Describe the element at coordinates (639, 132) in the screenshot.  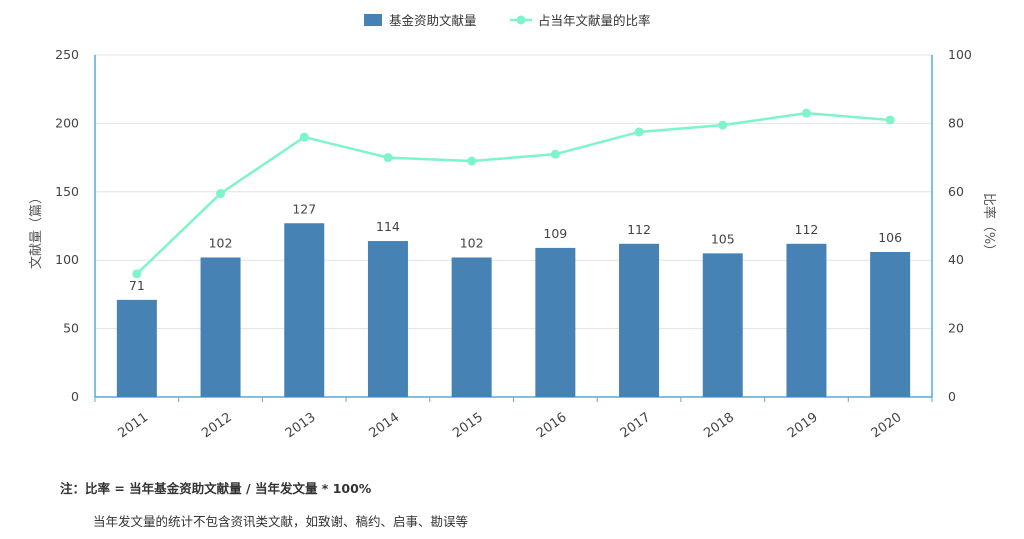
I see `ratio-point-2017` at that location.